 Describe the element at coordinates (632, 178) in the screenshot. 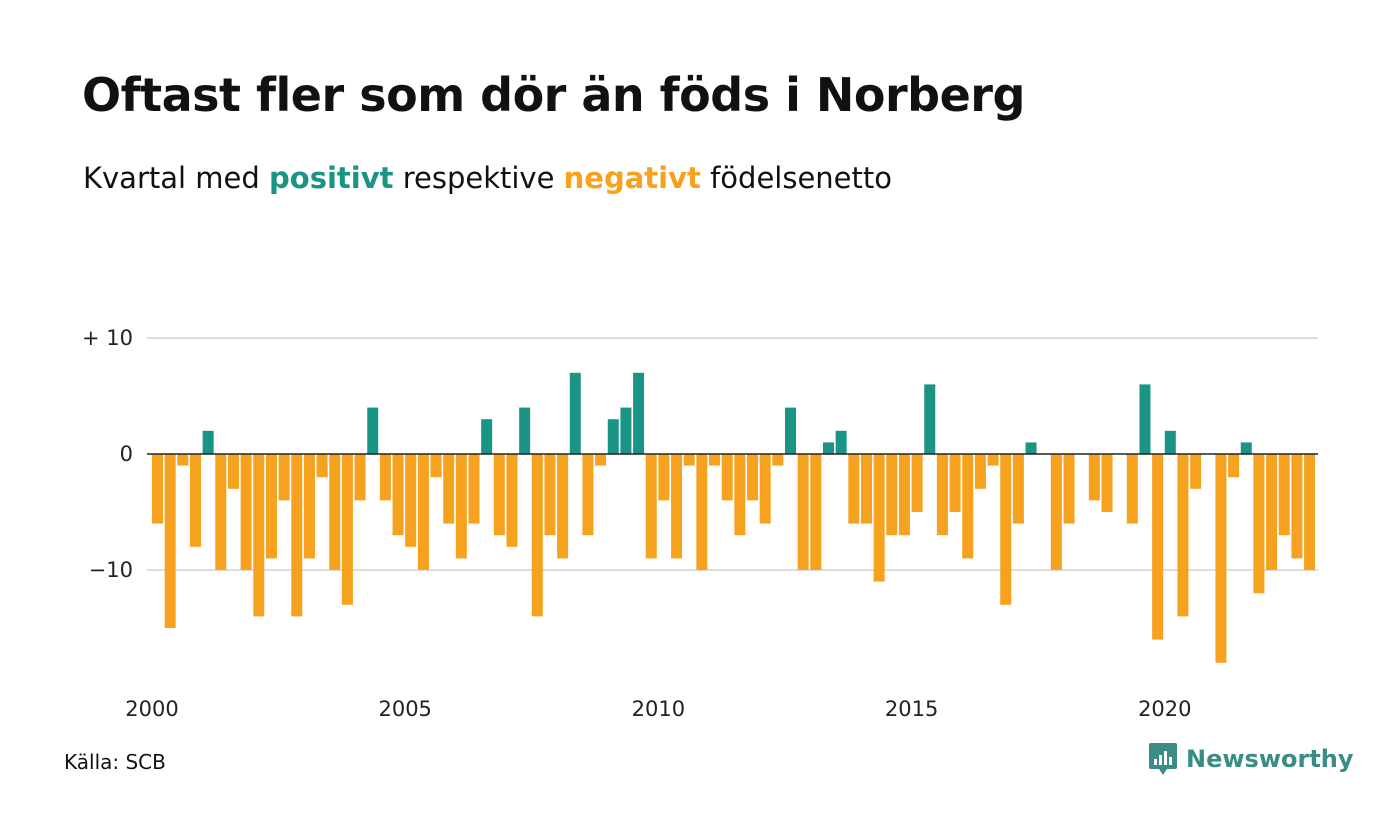

I see `subtitle-negative-word: negativt` at that location.